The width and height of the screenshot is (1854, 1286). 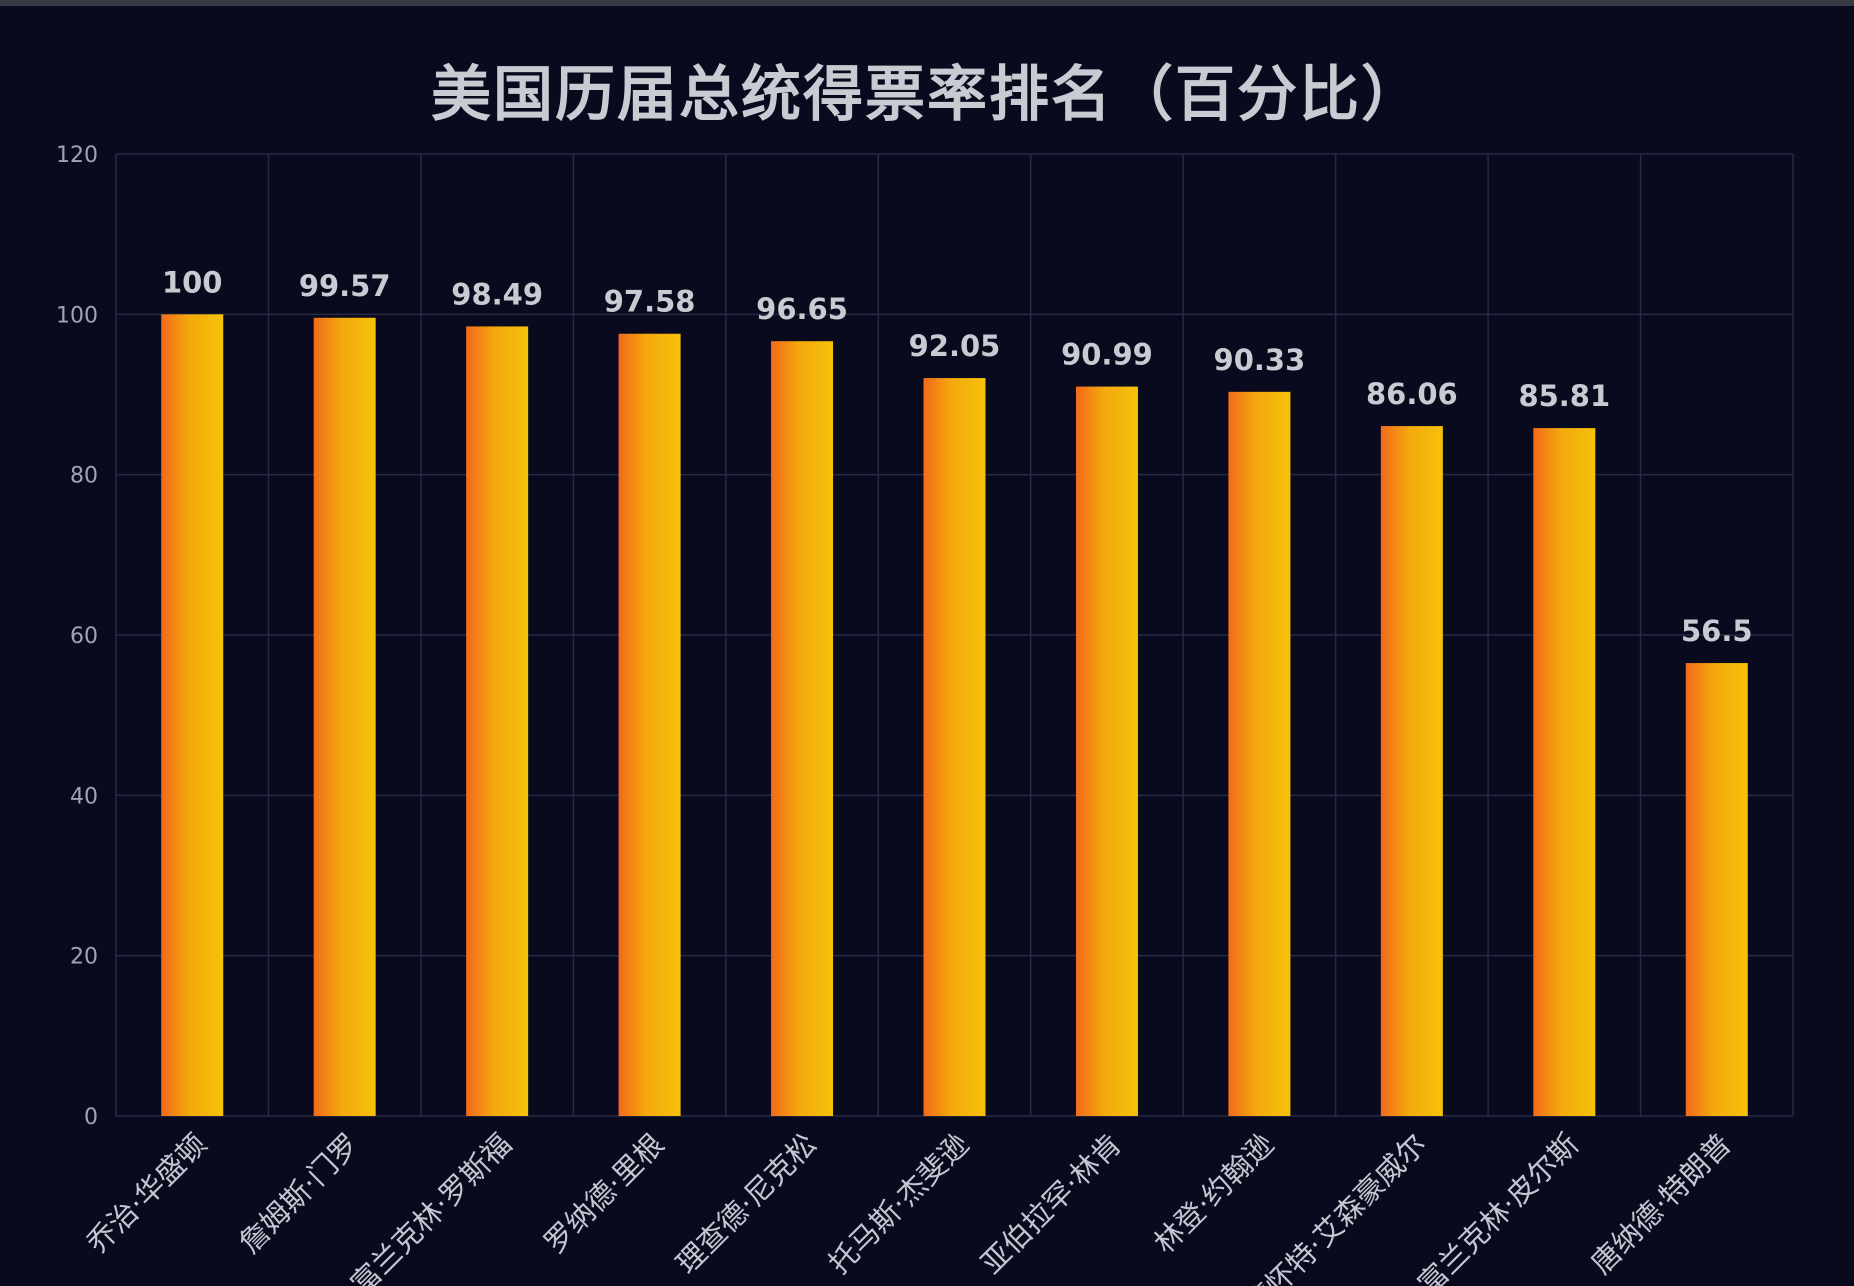 I want to click on category-label-6: 亚伯拉罕·林肯, so click(x=1051, y=1204).